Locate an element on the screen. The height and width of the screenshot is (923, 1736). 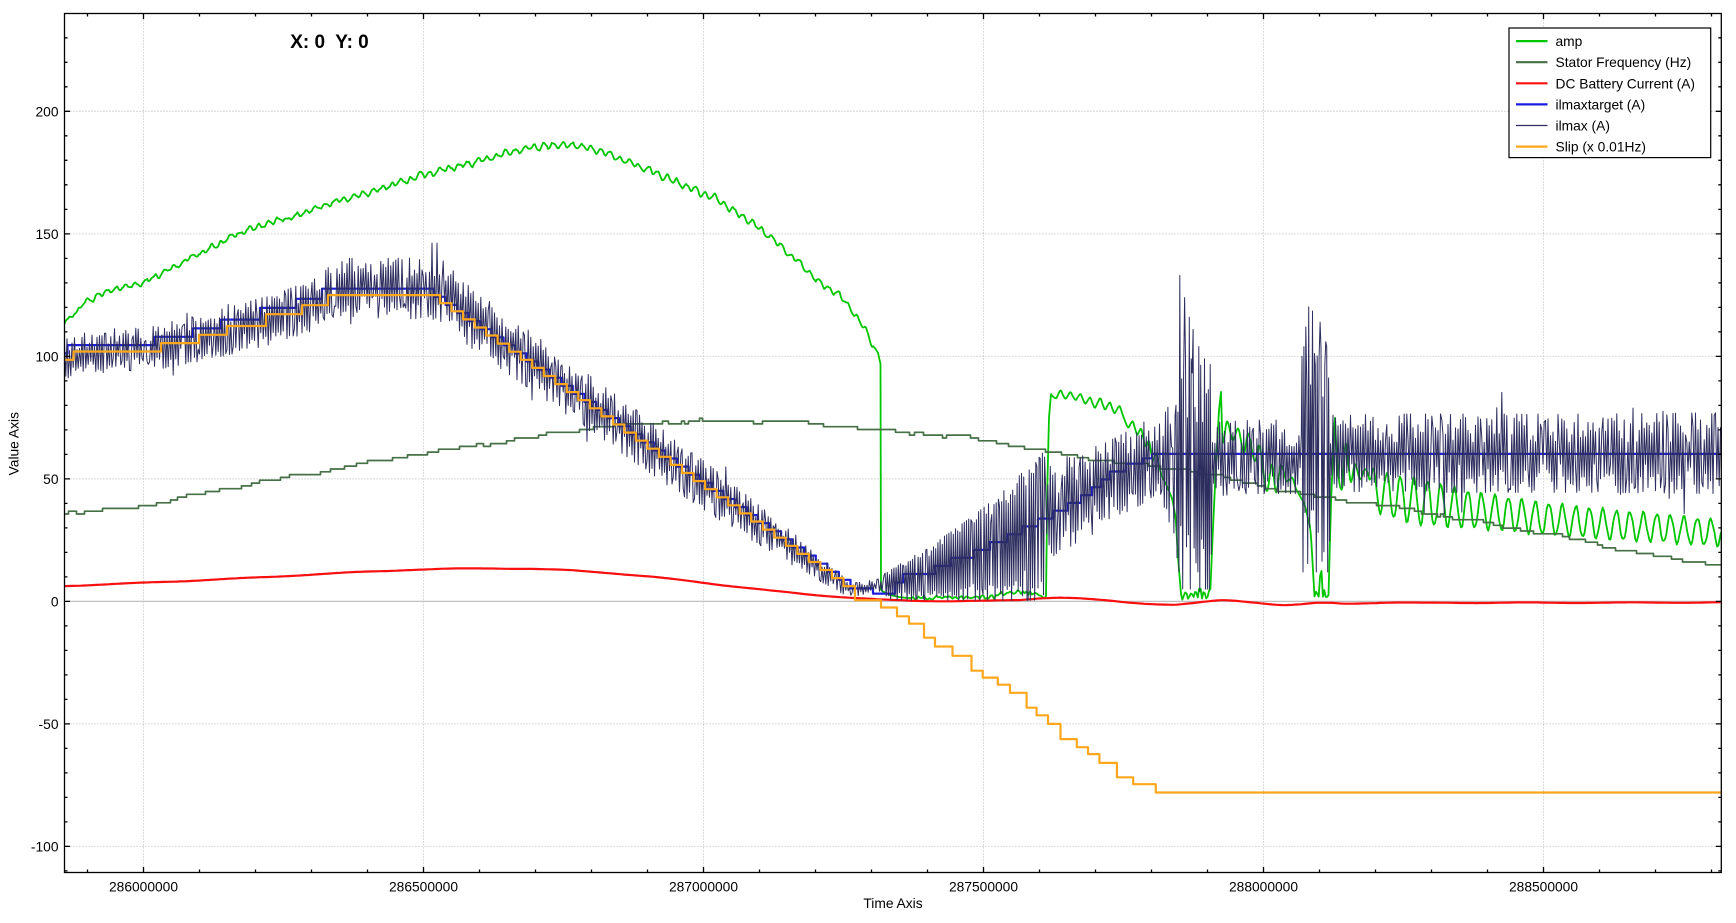
svg-text: 288500000 is located at coordinates (1543, 887).